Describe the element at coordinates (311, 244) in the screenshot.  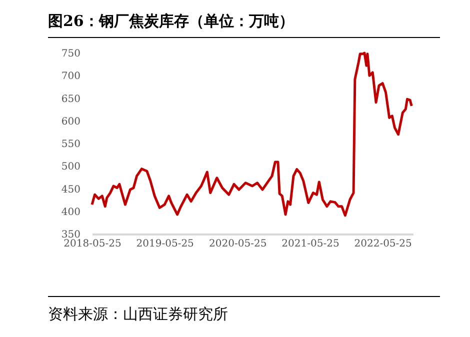
I see `x-tick-label: 2021-05-25` at that location.